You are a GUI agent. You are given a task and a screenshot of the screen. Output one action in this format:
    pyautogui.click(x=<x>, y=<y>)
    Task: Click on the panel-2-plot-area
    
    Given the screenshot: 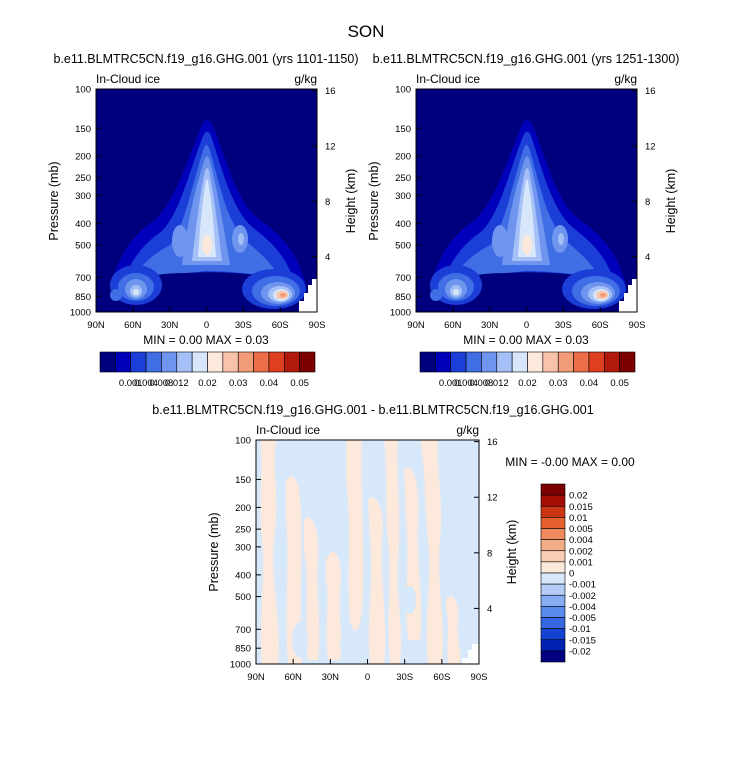 What is the action you would take?
    pyautogui.click(x=526, y=200)
    